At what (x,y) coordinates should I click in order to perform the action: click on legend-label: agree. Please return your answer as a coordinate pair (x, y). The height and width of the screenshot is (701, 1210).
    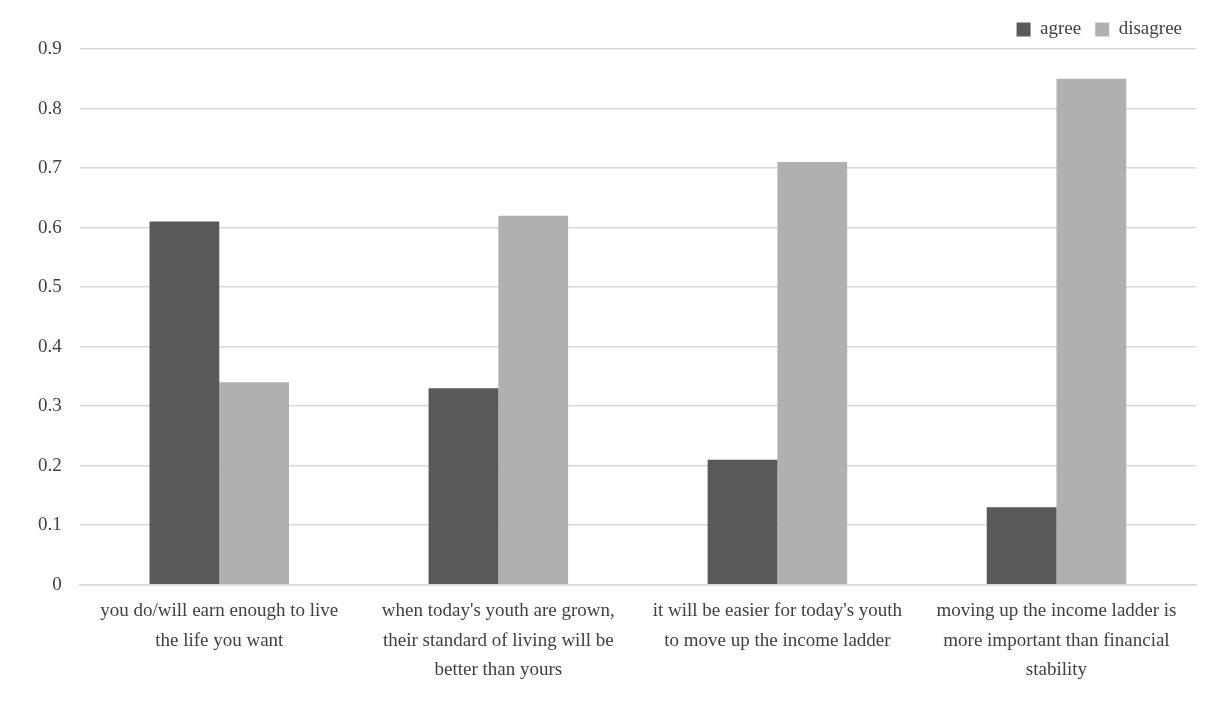
    Looking at the image, I should click on (1061, 28).